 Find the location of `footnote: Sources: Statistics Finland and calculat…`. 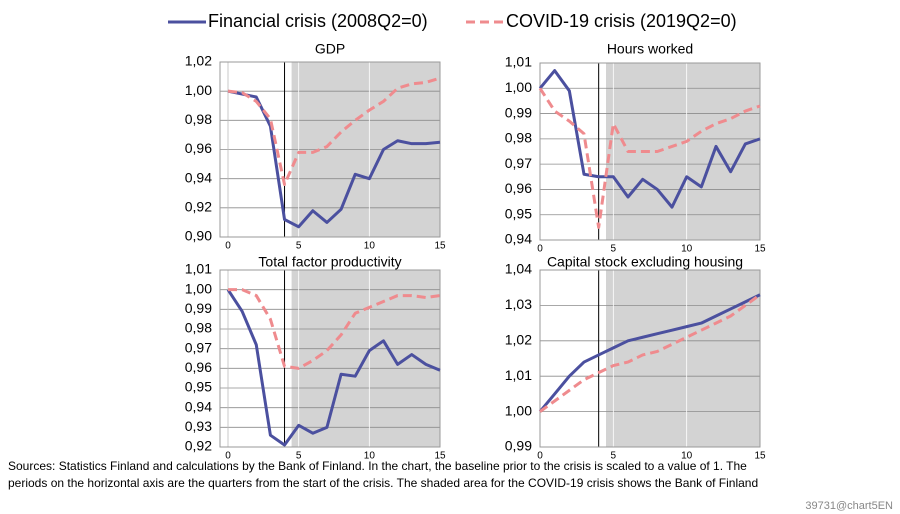

footnote: Sources: Statistics Finland and calculat… is located at coordinates (377, 466).